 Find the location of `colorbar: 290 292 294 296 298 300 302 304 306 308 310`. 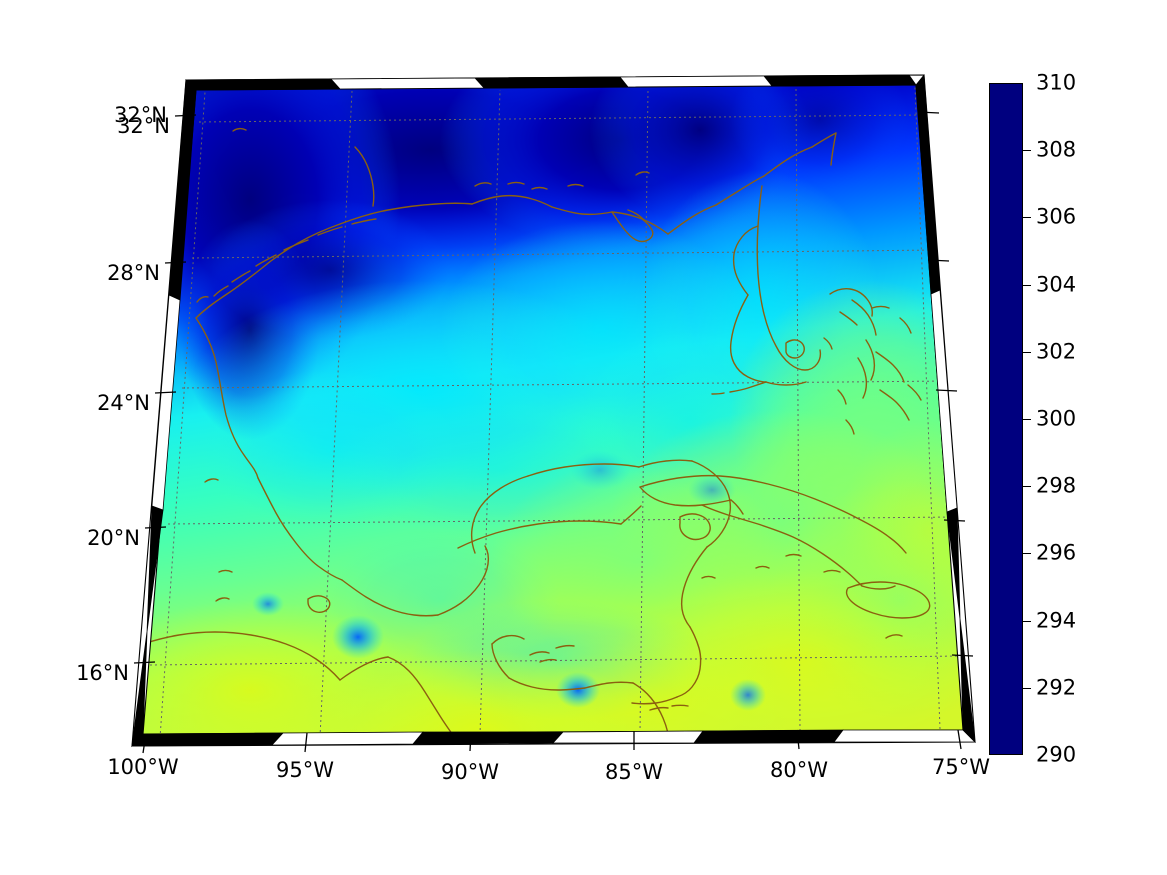

colorbar: 290 292 294 296 298 300 302 304 306 308 310 is located at coordinates (1032, 418).